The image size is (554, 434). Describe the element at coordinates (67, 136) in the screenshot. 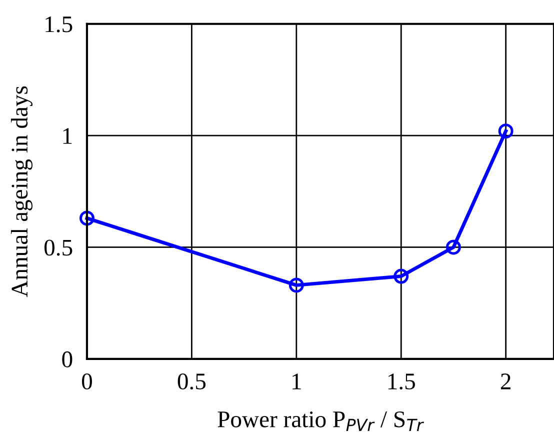

I see `y-tick-label: 1` at that location.